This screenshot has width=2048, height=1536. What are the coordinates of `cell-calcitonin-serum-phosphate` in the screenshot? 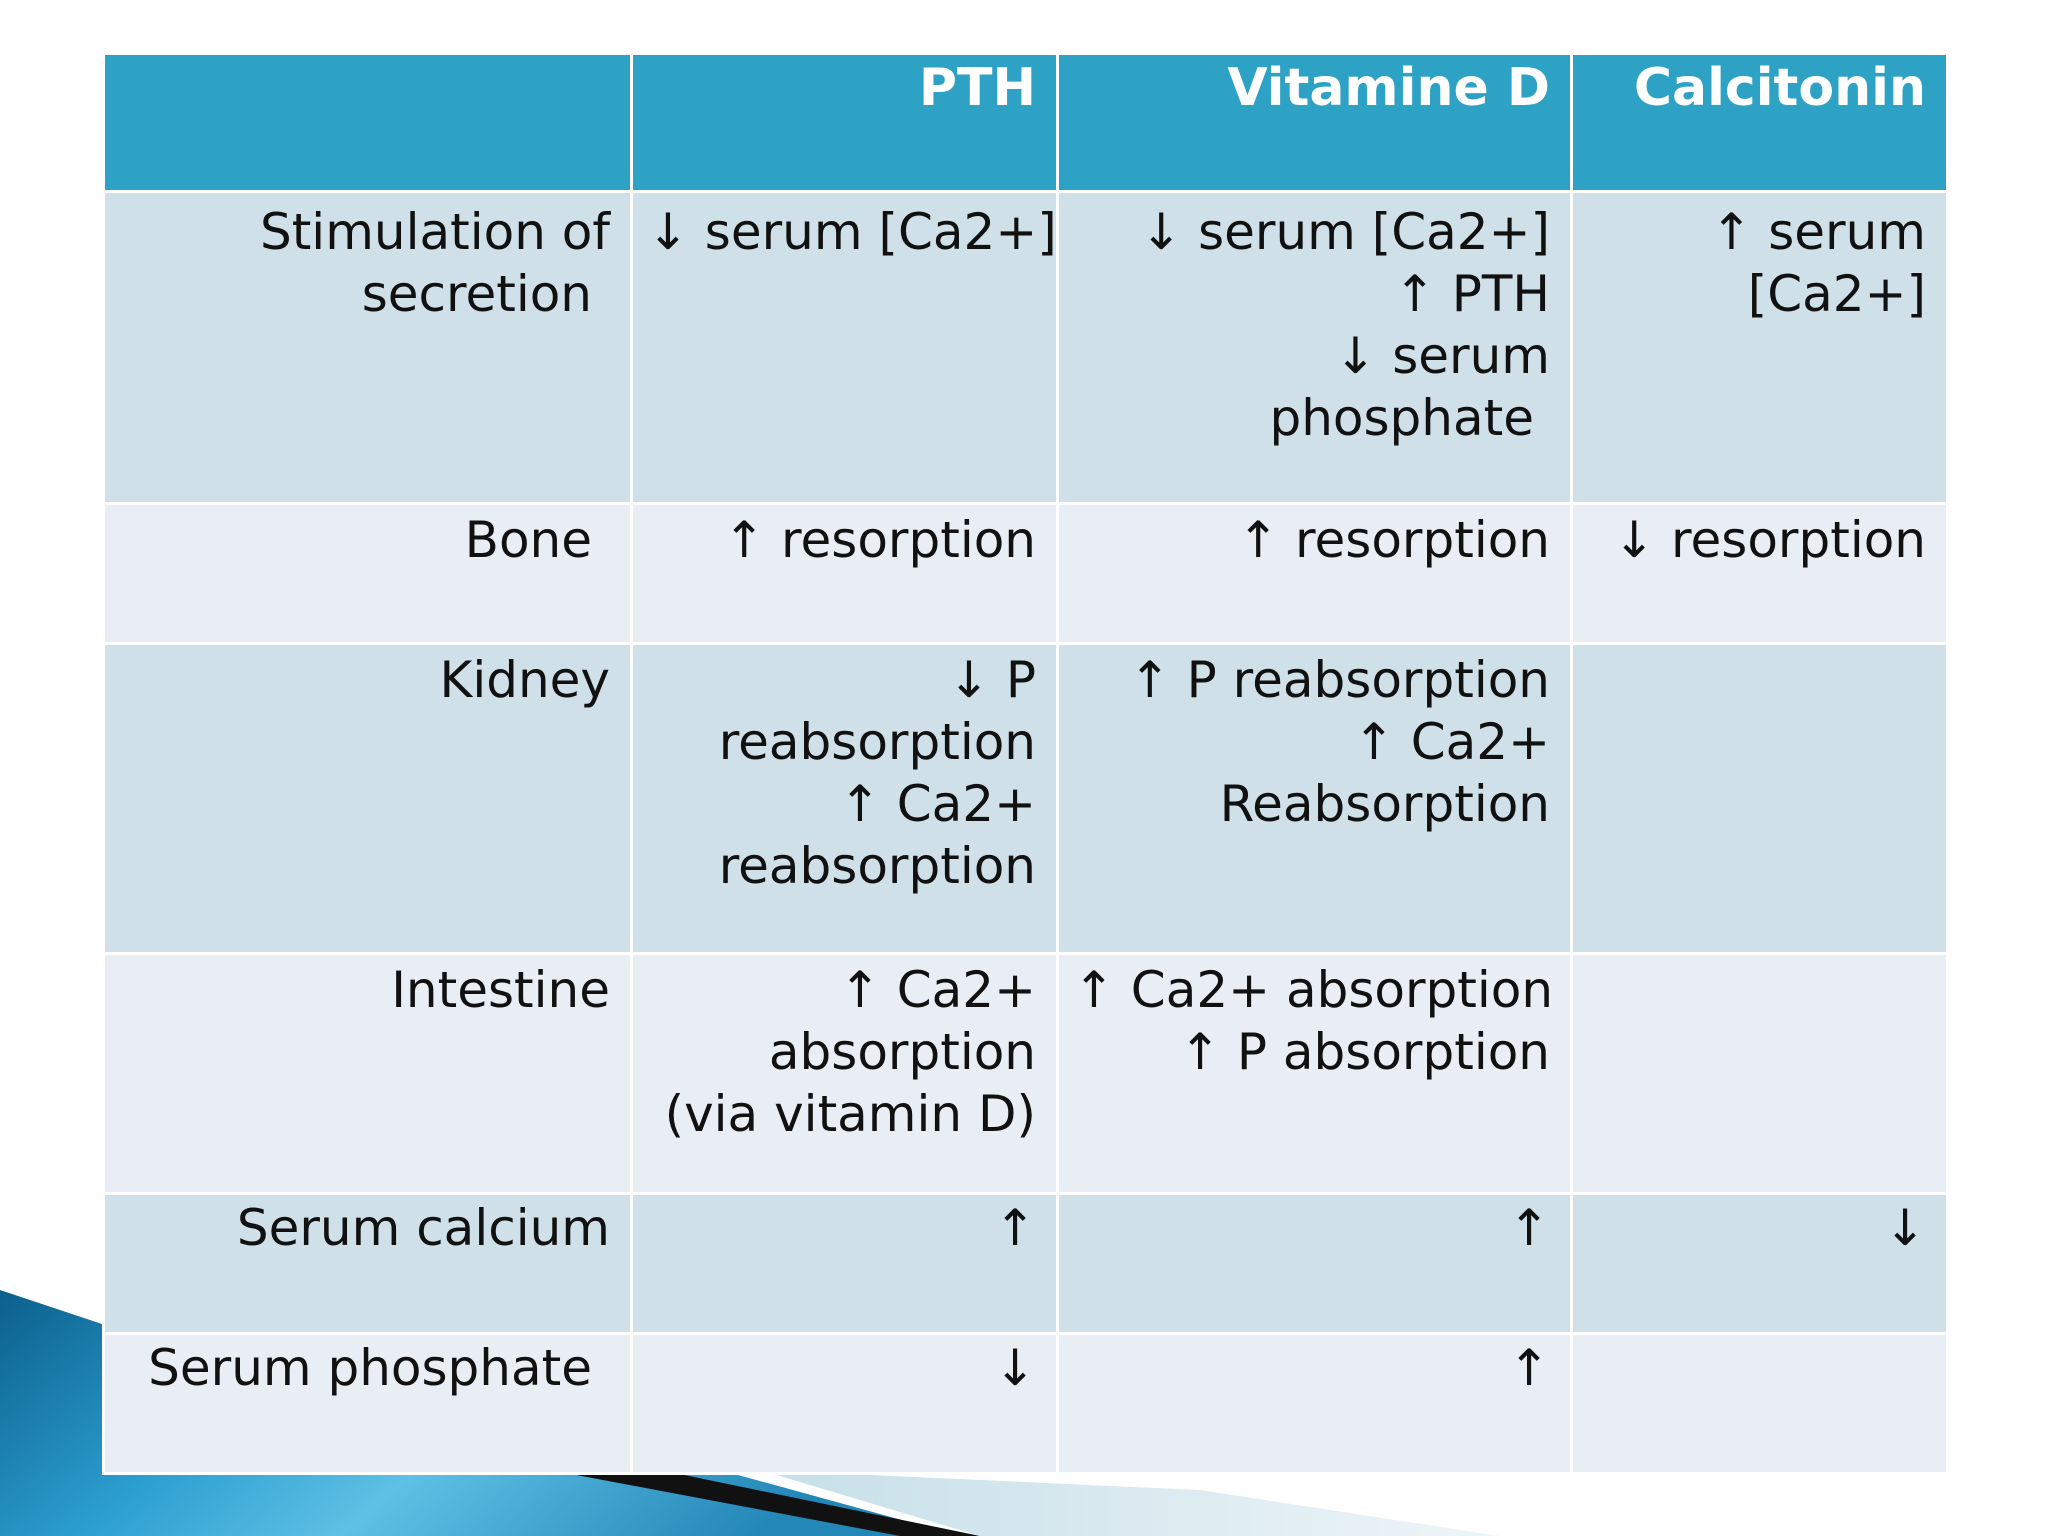 It's located at (1759, 1403).